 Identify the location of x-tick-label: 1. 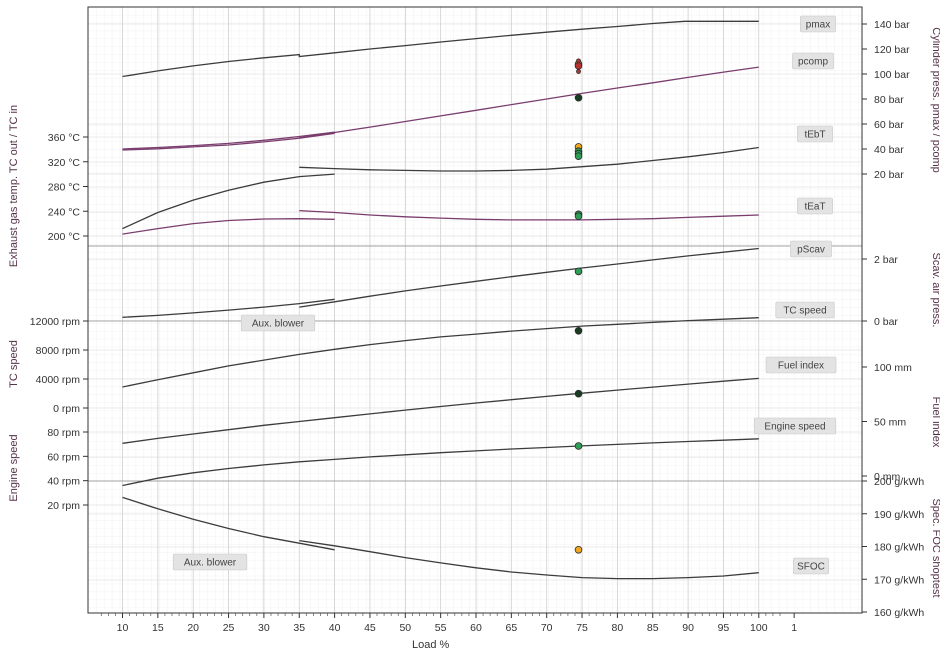
(794, 628).